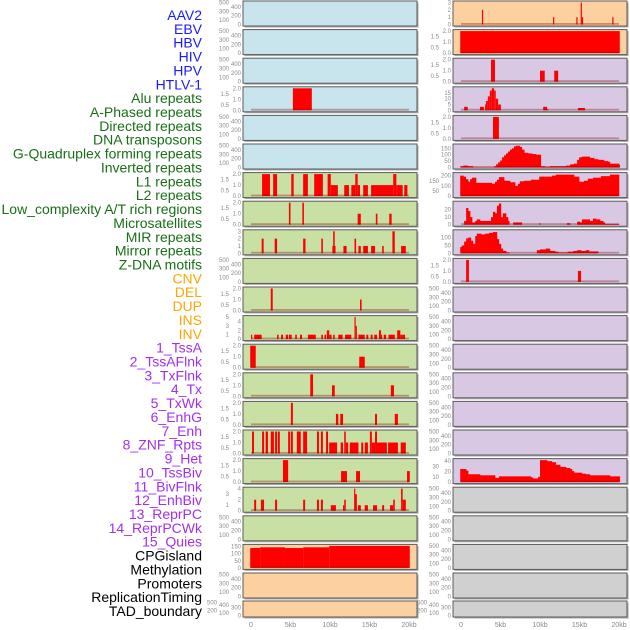 The width and height of the screenshot is (630, 630). What do you see at coordinates (240, 247) in the screenshot?
I see `y-tick-label: 1` at bounding box center [240, 247].